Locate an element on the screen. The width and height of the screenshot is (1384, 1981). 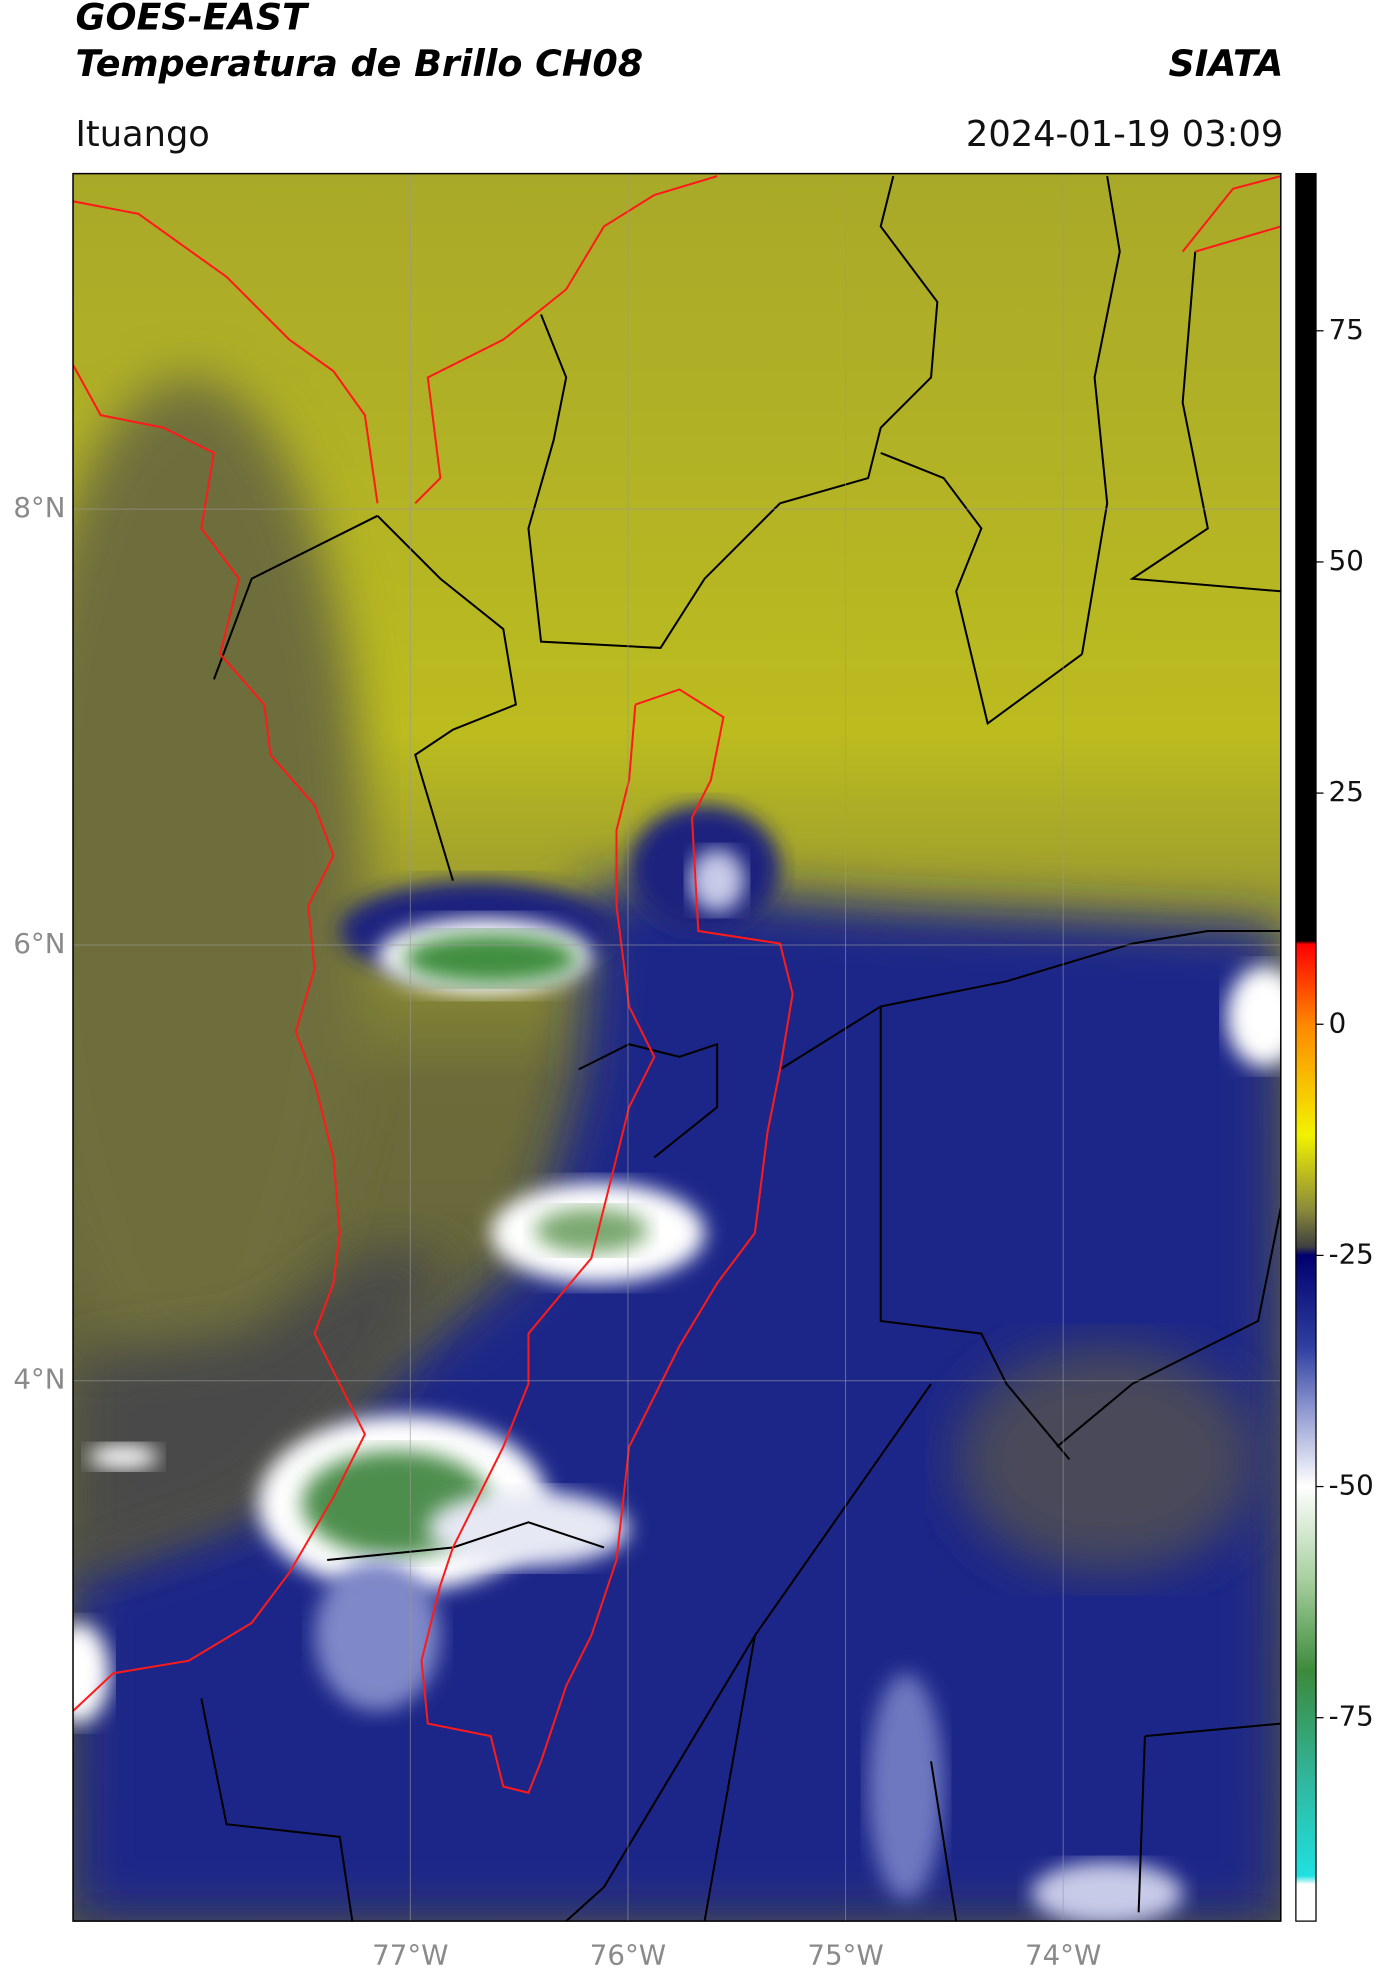
x-tick-label: 75°W is located at coordinates (845, 1954).